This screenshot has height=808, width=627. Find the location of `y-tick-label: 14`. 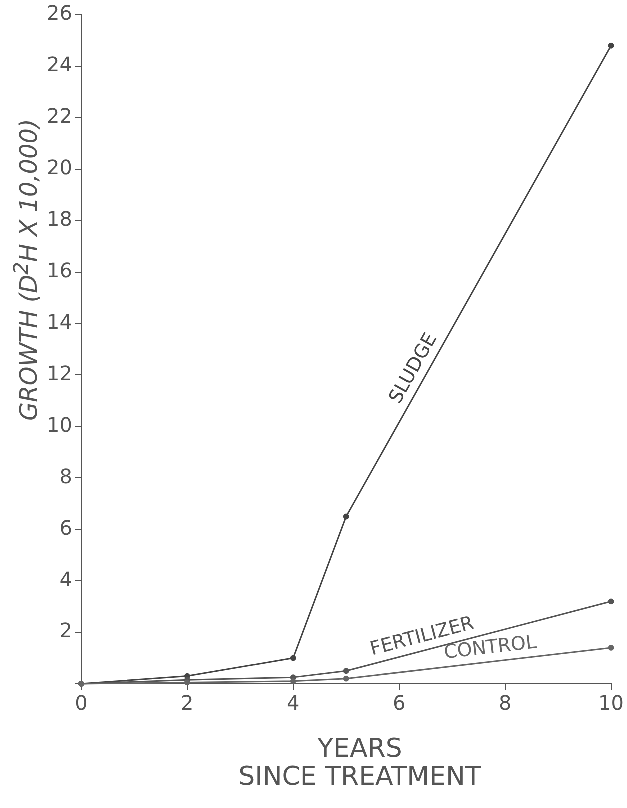

y-tick-label: 14 is located at coordinates (59, 322).